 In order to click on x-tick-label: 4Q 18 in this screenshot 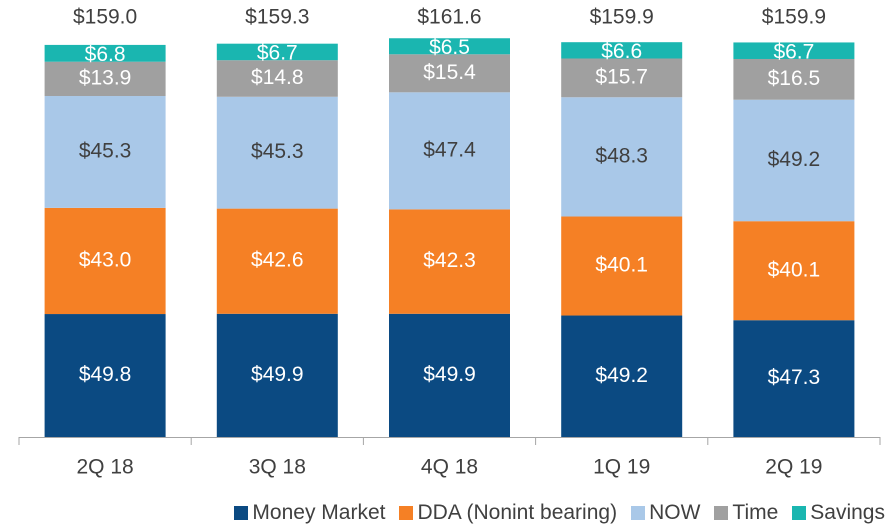, I will do `click(449, 467)`.